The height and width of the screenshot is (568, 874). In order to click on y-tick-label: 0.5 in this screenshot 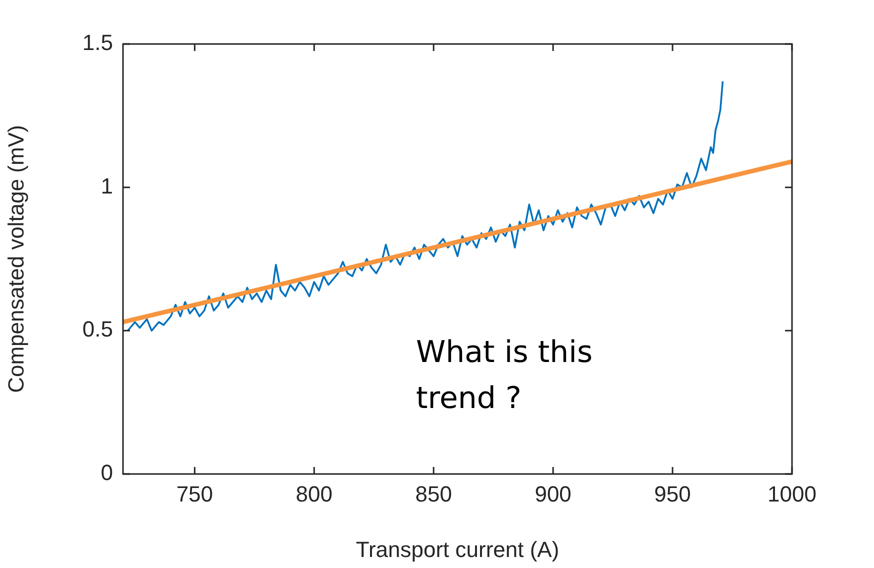, I will do `click(97, 329)`.